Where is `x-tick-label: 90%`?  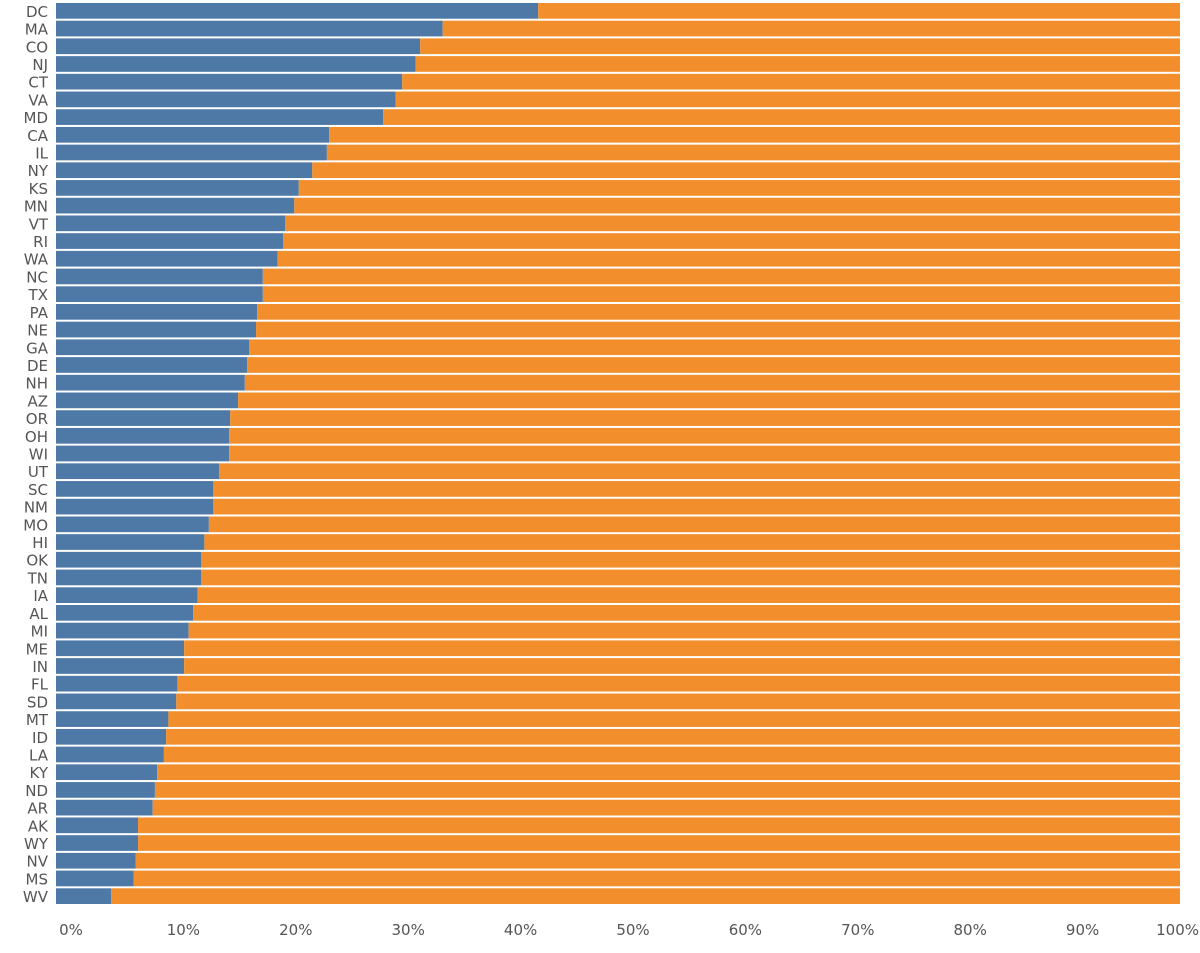
x-tick-label: 90% is located at coordinates (1082, 930).